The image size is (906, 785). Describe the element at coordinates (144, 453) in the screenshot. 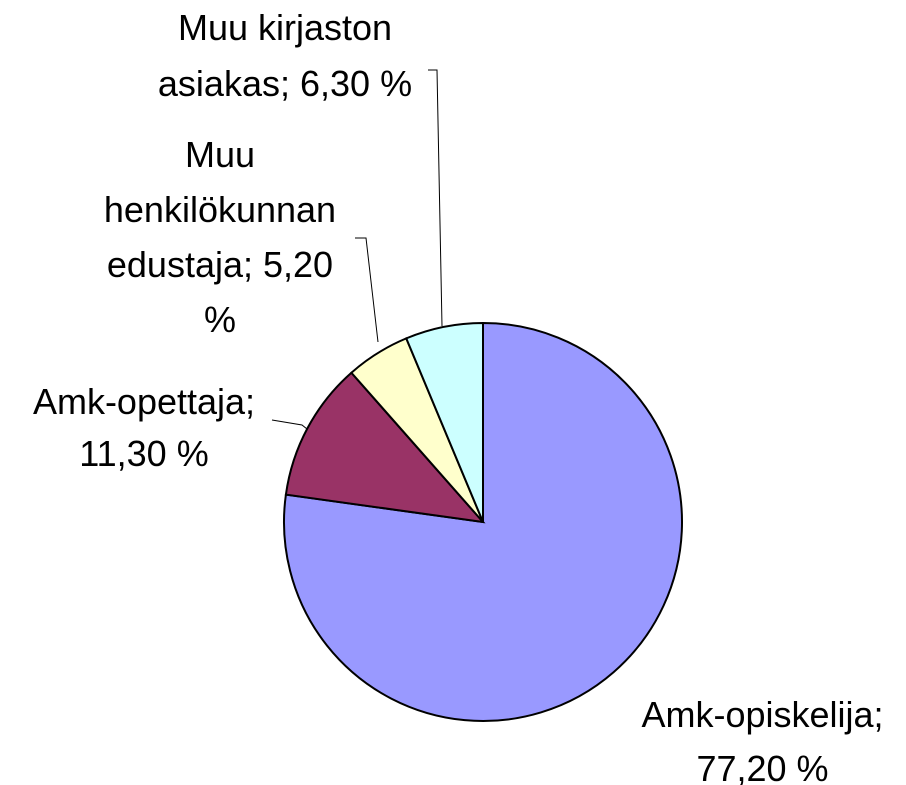

I see `value-label: 11,30 %` at that location.